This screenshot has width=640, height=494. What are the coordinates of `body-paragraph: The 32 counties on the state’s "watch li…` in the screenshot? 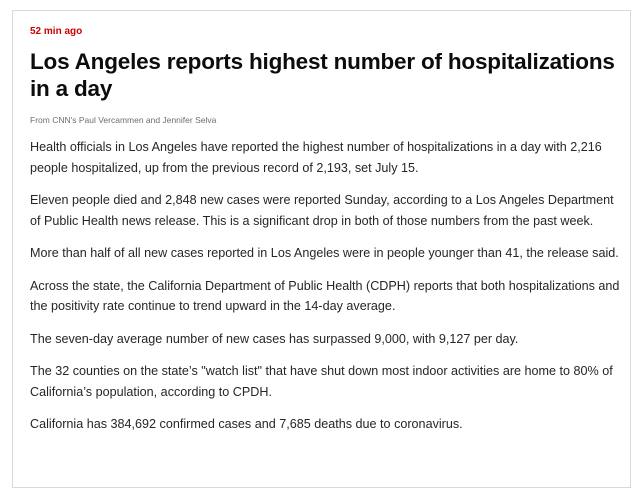 It's located at (321, 381).